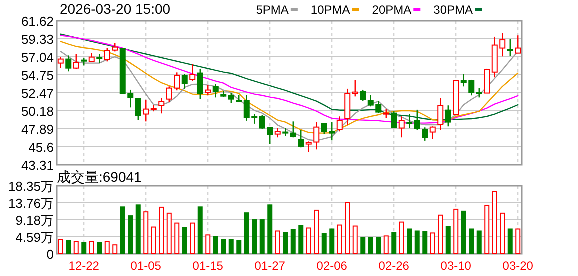 This screenshot has width=578, height=276. Describe the element at coordinates (37, 40) in the screenshot. I see `y-tick-label: 59.33` at that location.